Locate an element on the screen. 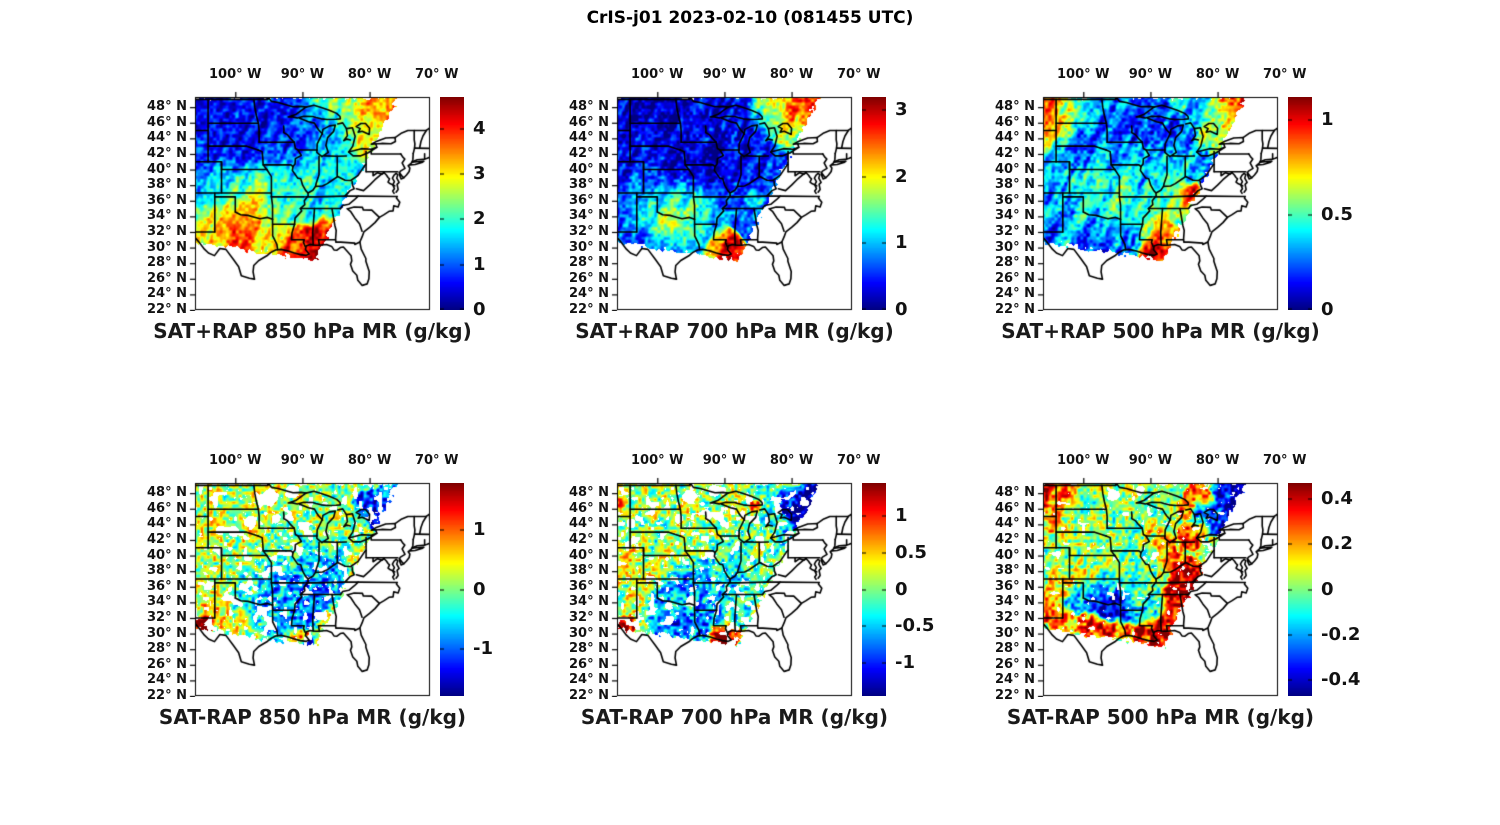 Image resolution: width=1500 pixels, height=825 pixels. panel-title-sat-plus-minus-rap-850-hpa-mr-g-kg: SAT+RAP 850 hPa MR (g/kg) is located at coordinates (312, 331).